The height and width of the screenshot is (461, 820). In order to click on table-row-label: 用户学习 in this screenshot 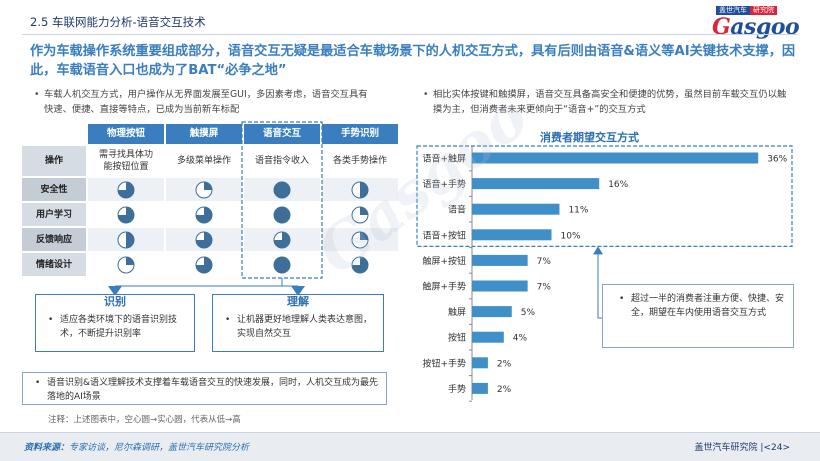, I will do `click(54, 214)`.